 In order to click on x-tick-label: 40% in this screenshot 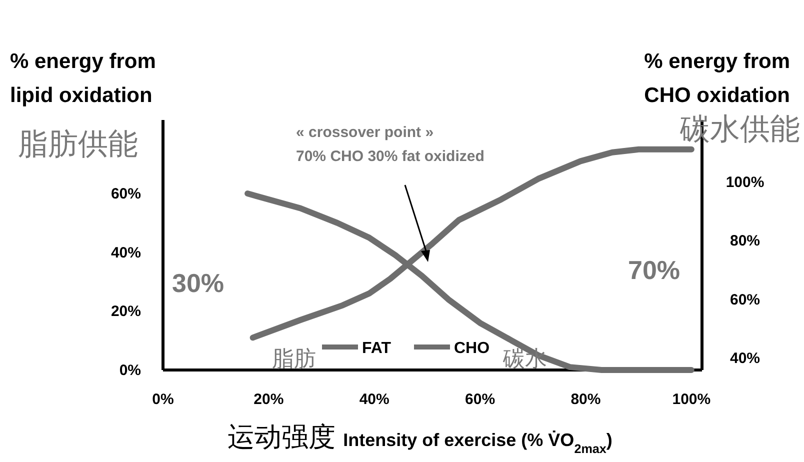, I will do `click(374, 399)`.